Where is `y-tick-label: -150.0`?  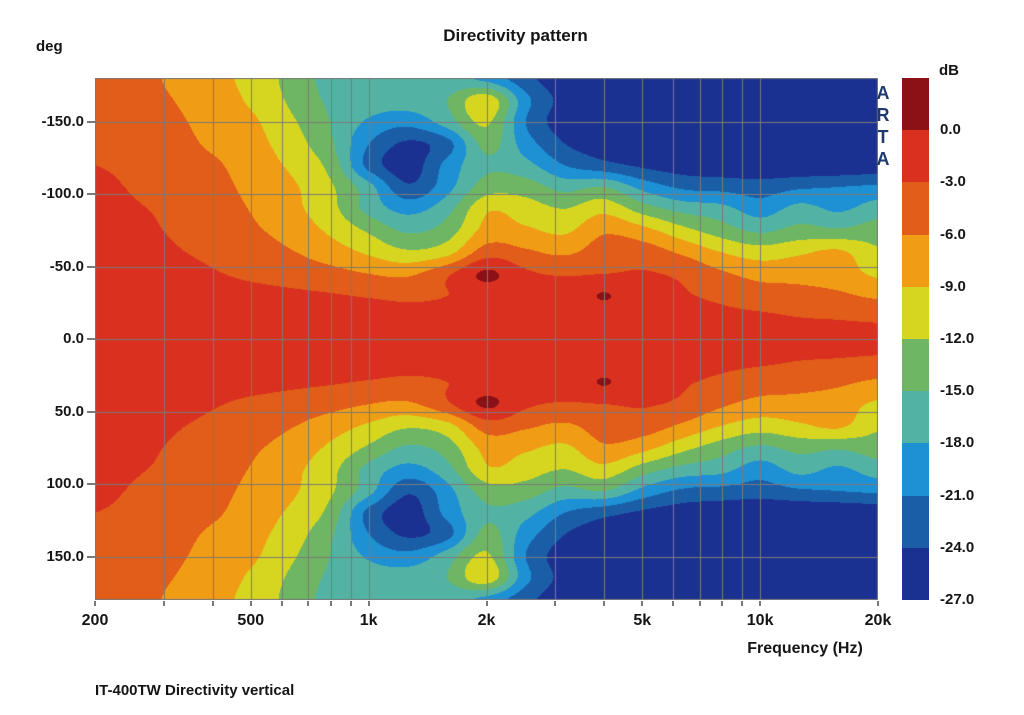 y-tick-label: -150.0 is located at coordinates (62, 121).